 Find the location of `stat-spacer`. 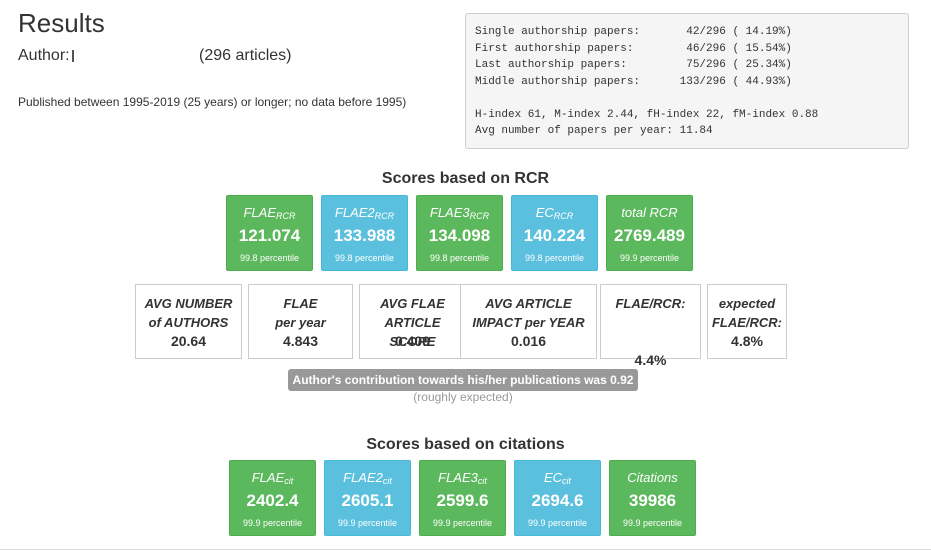

stat-spacer is located at coordinates (687, 98).